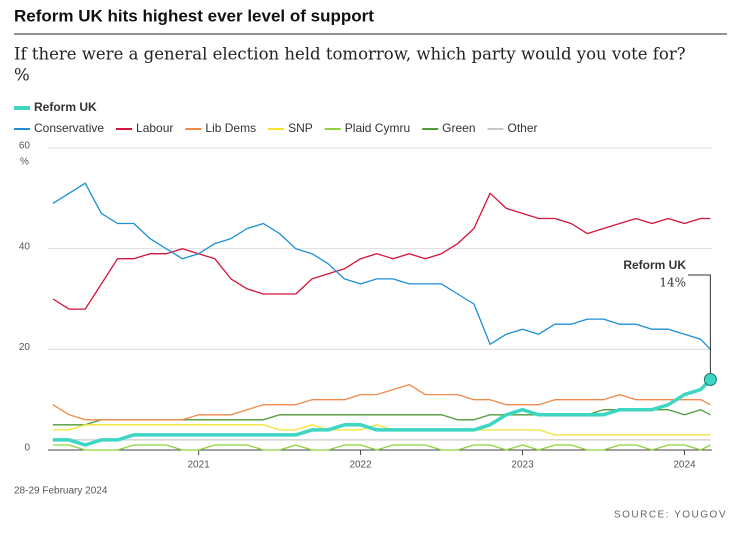 This screenshot has height=533, width=748. Describe the element at coordinates (25, 146) in the screenshot. I see `y-tick-label: 60` at that location.